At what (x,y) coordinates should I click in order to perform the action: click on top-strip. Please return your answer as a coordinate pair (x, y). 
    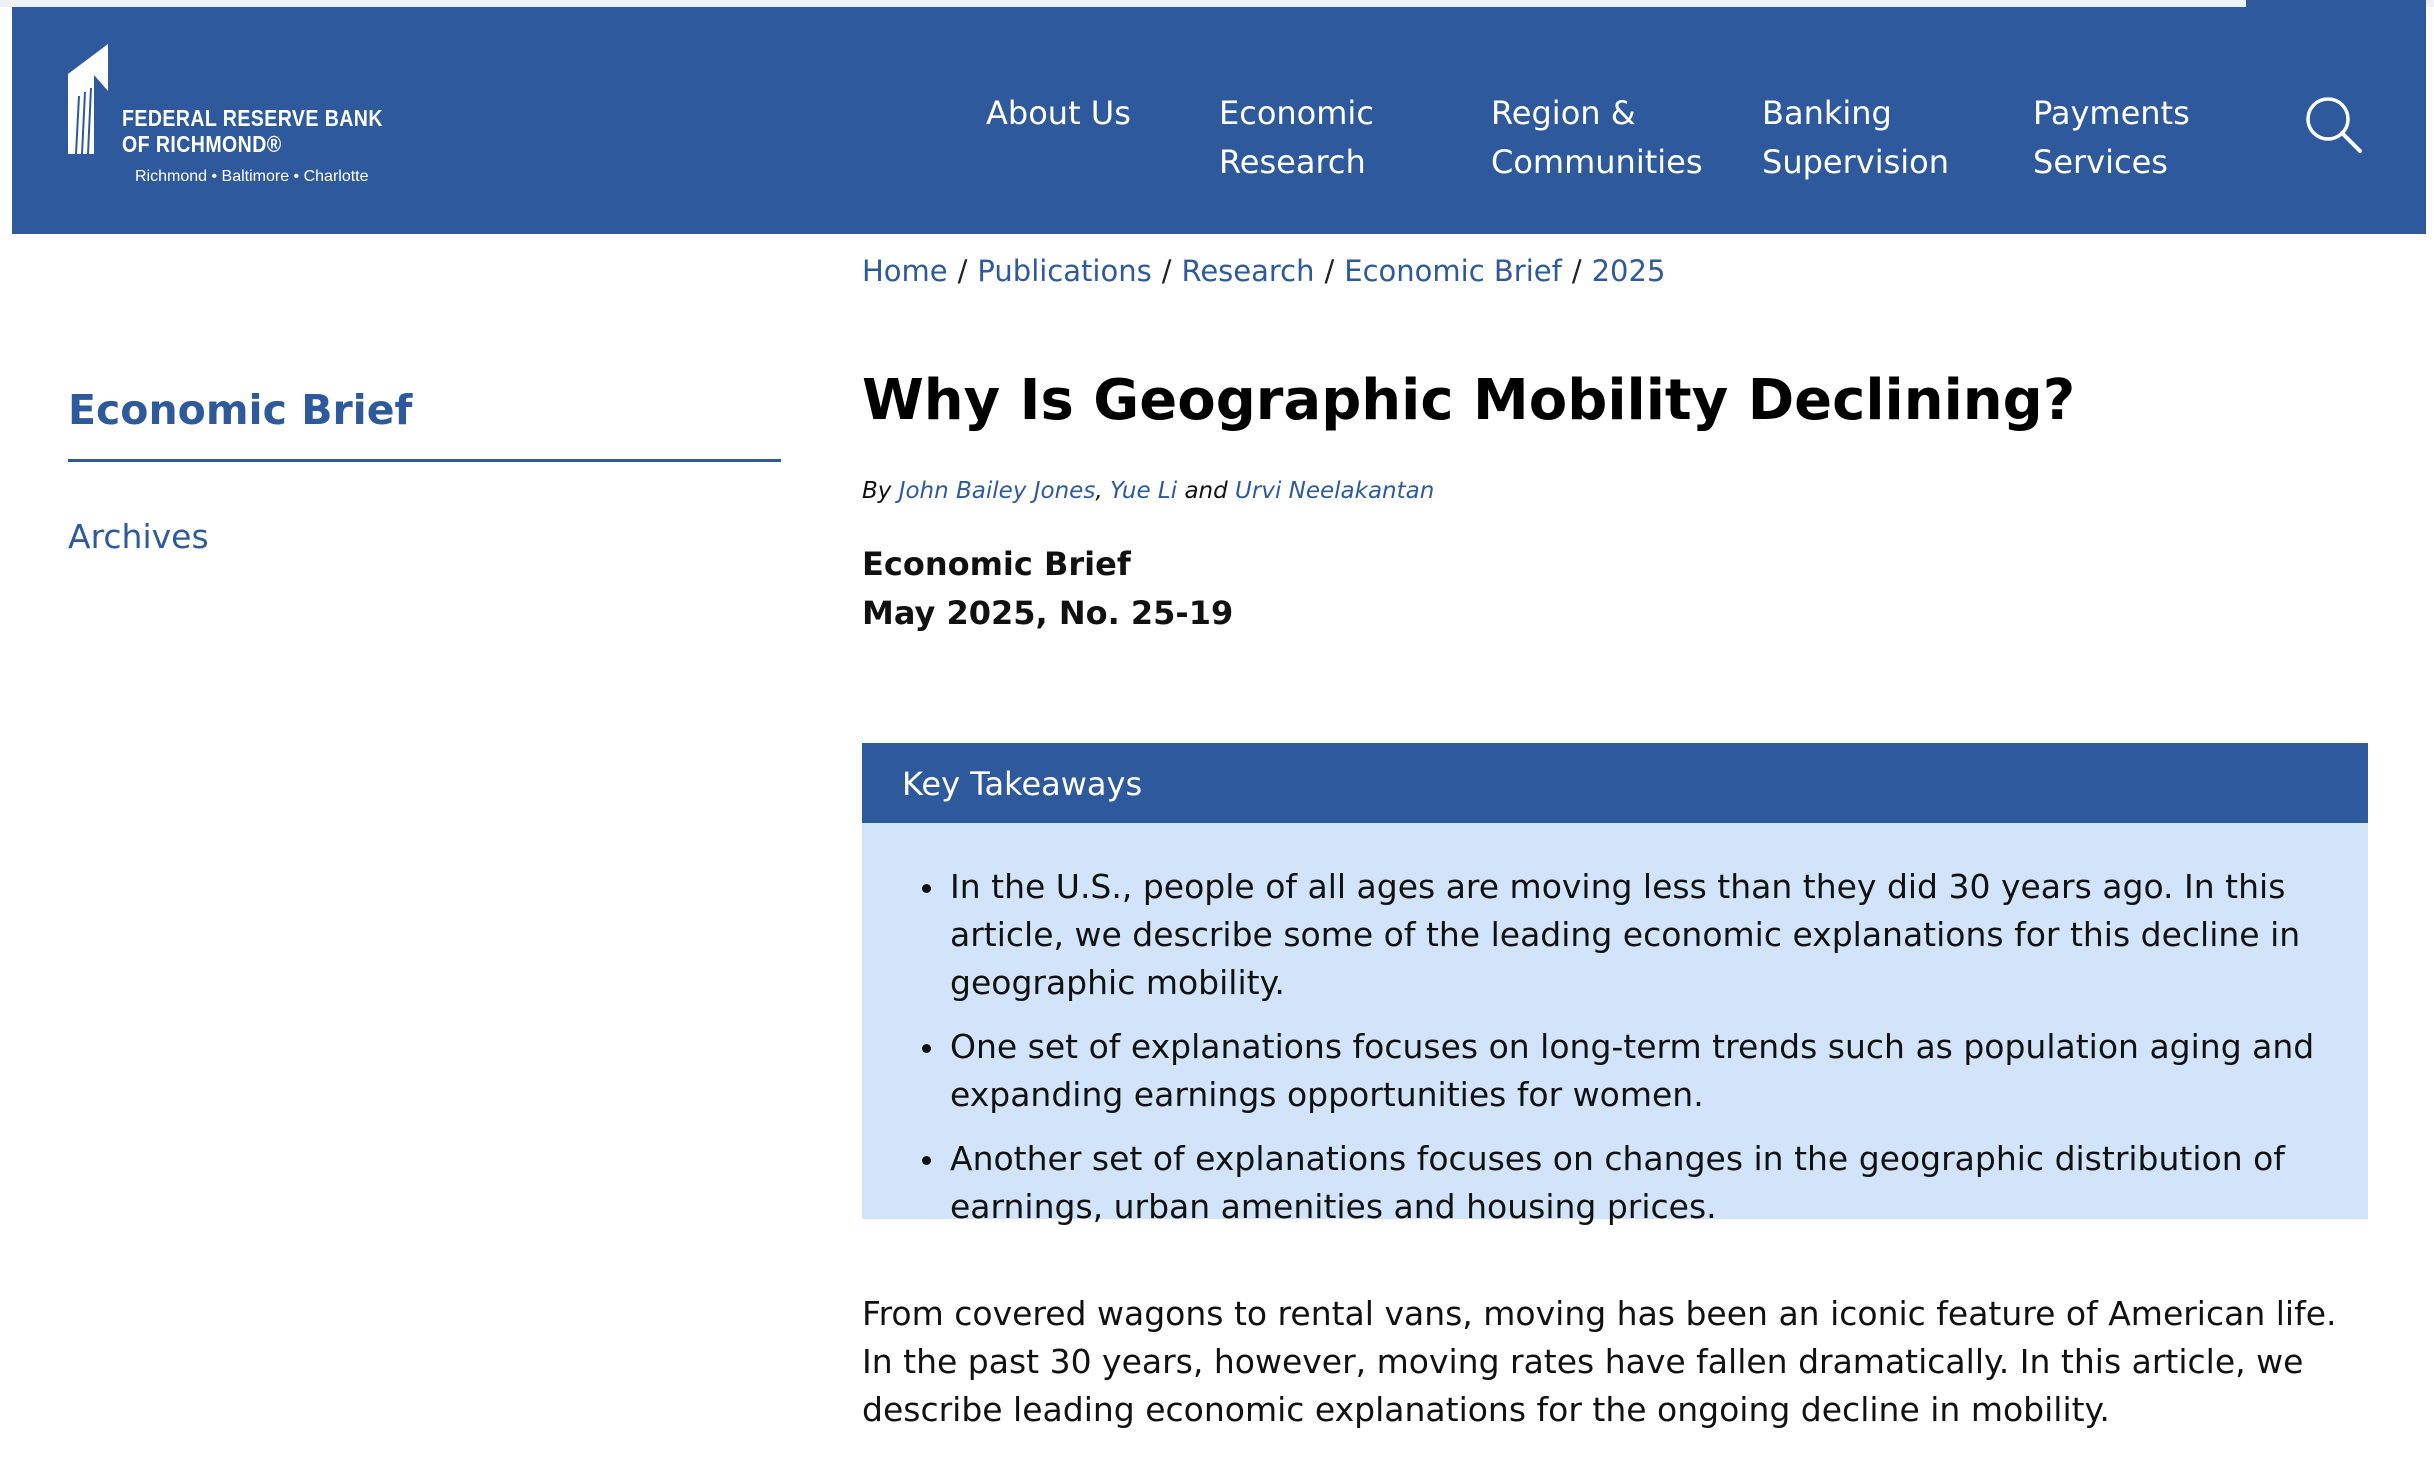
    Looking at the image, I should click on (1217, 3).